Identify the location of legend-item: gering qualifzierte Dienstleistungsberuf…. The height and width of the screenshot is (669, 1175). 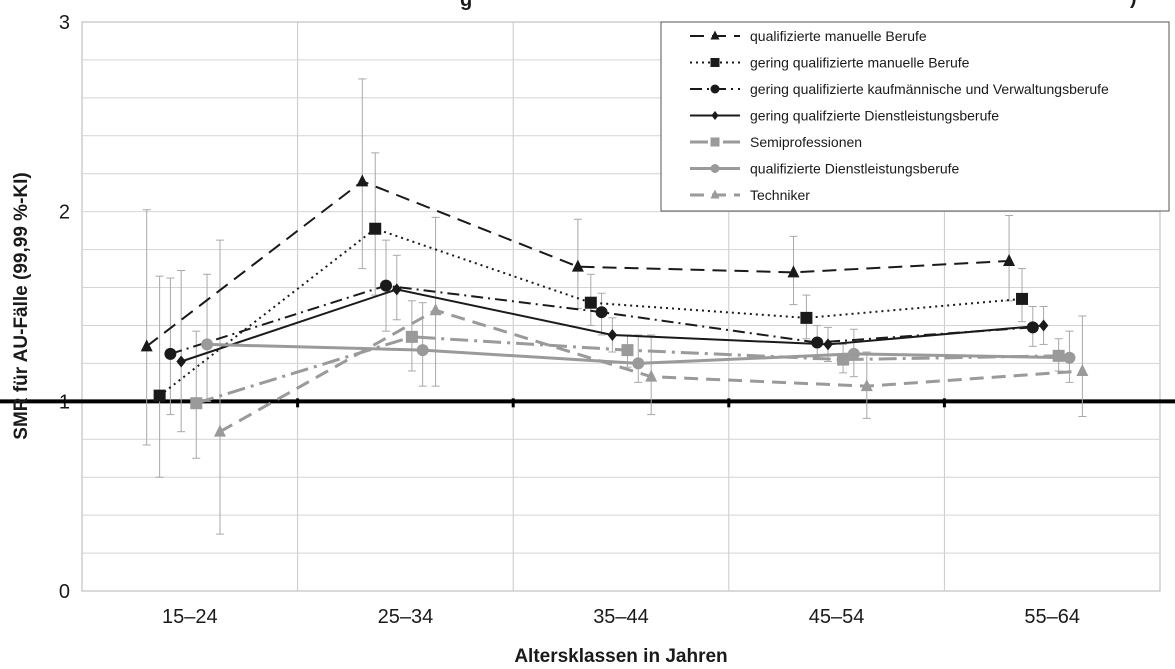
(844, 116).